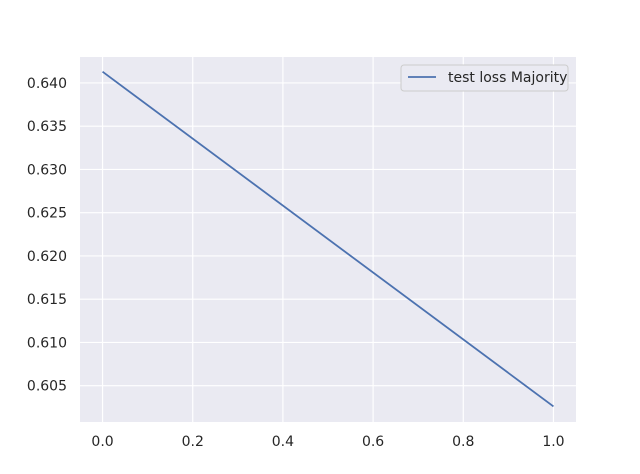 This screenshot has width=640, height=474. Describe the element at coordinates (47, 387) in the screenshot. I see `y-tick-label: 0.605` at that location.